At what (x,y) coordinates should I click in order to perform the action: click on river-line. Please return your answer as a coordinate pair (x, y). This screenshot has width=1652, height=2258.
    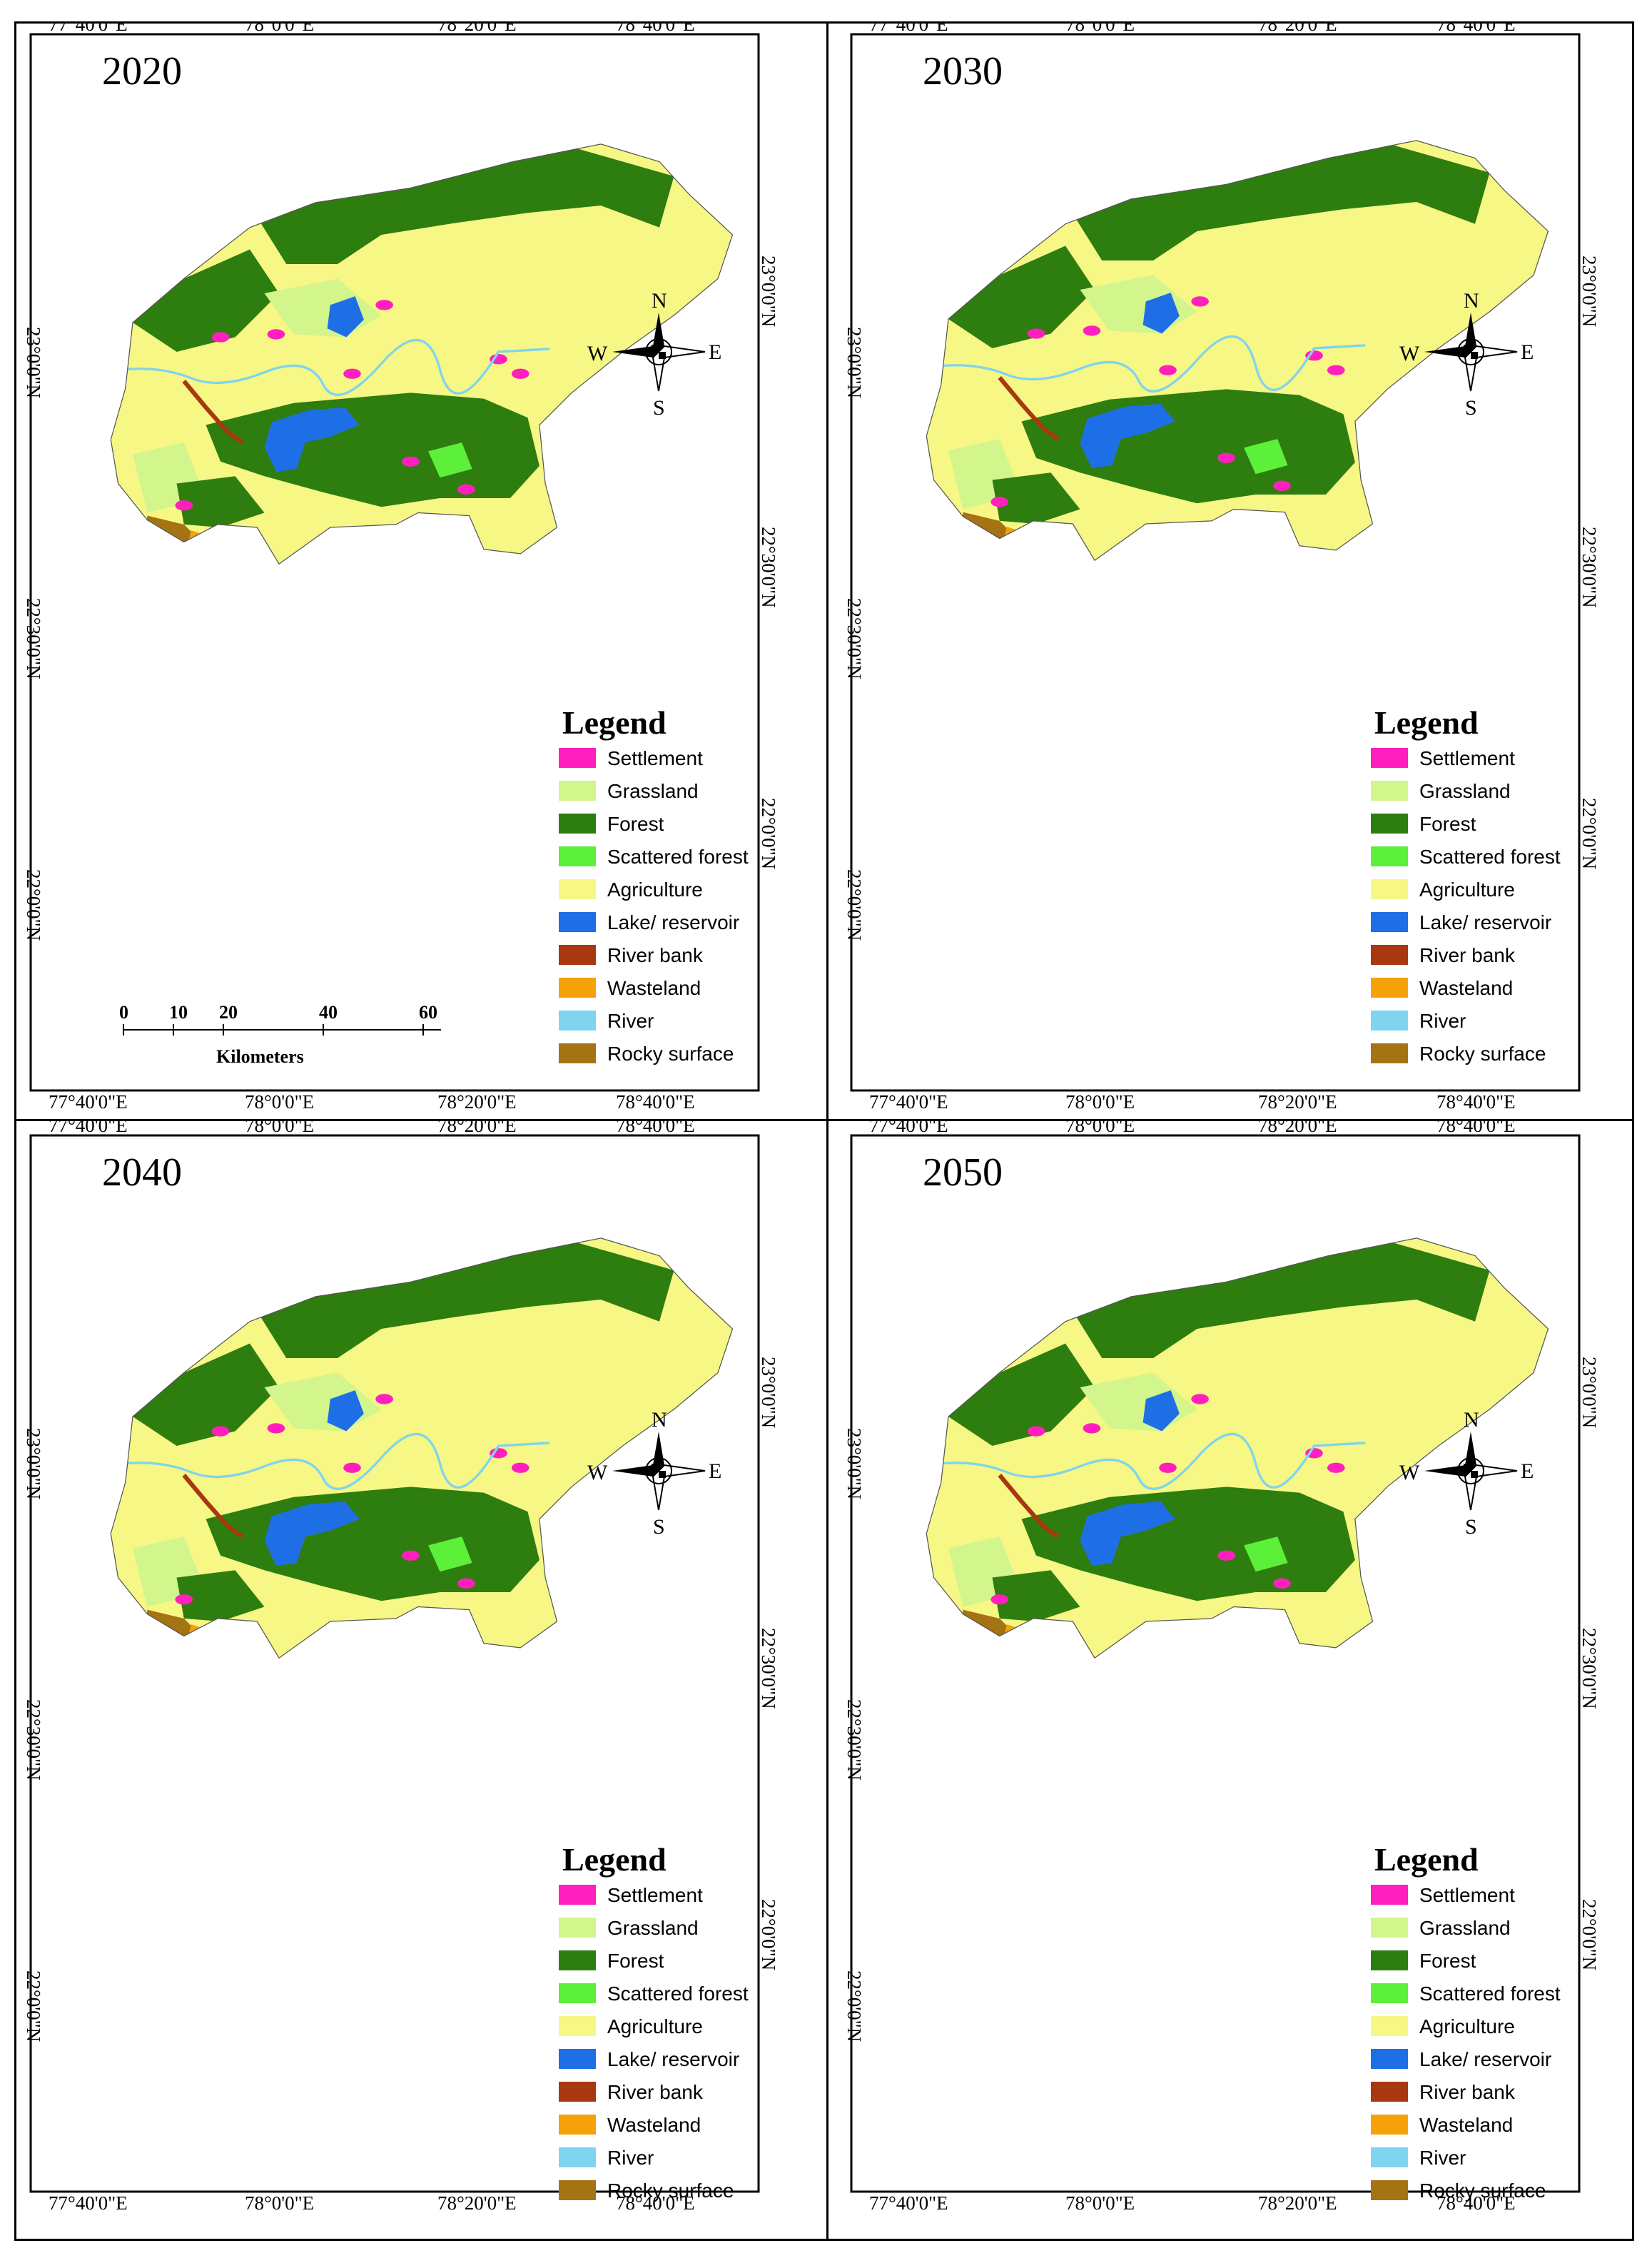
    Looking at the image, I should click on (1153, 1461).